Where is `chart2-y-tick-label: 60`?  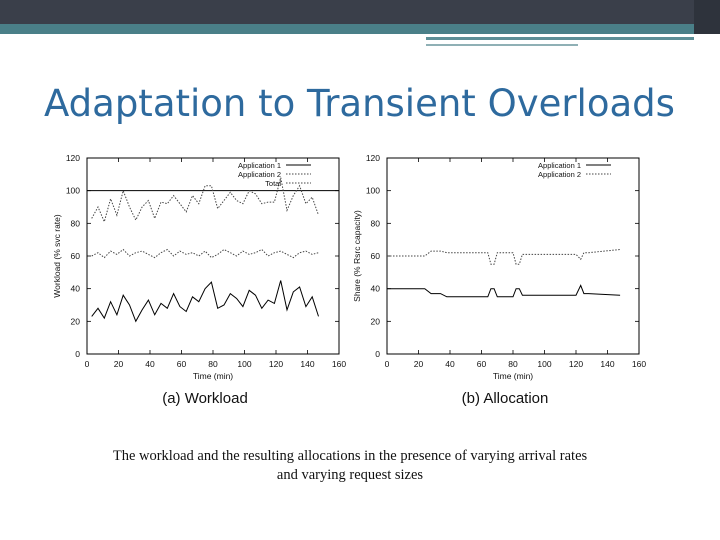
chart2-y-tick-label: 60 is located at coordinates (376, 256).